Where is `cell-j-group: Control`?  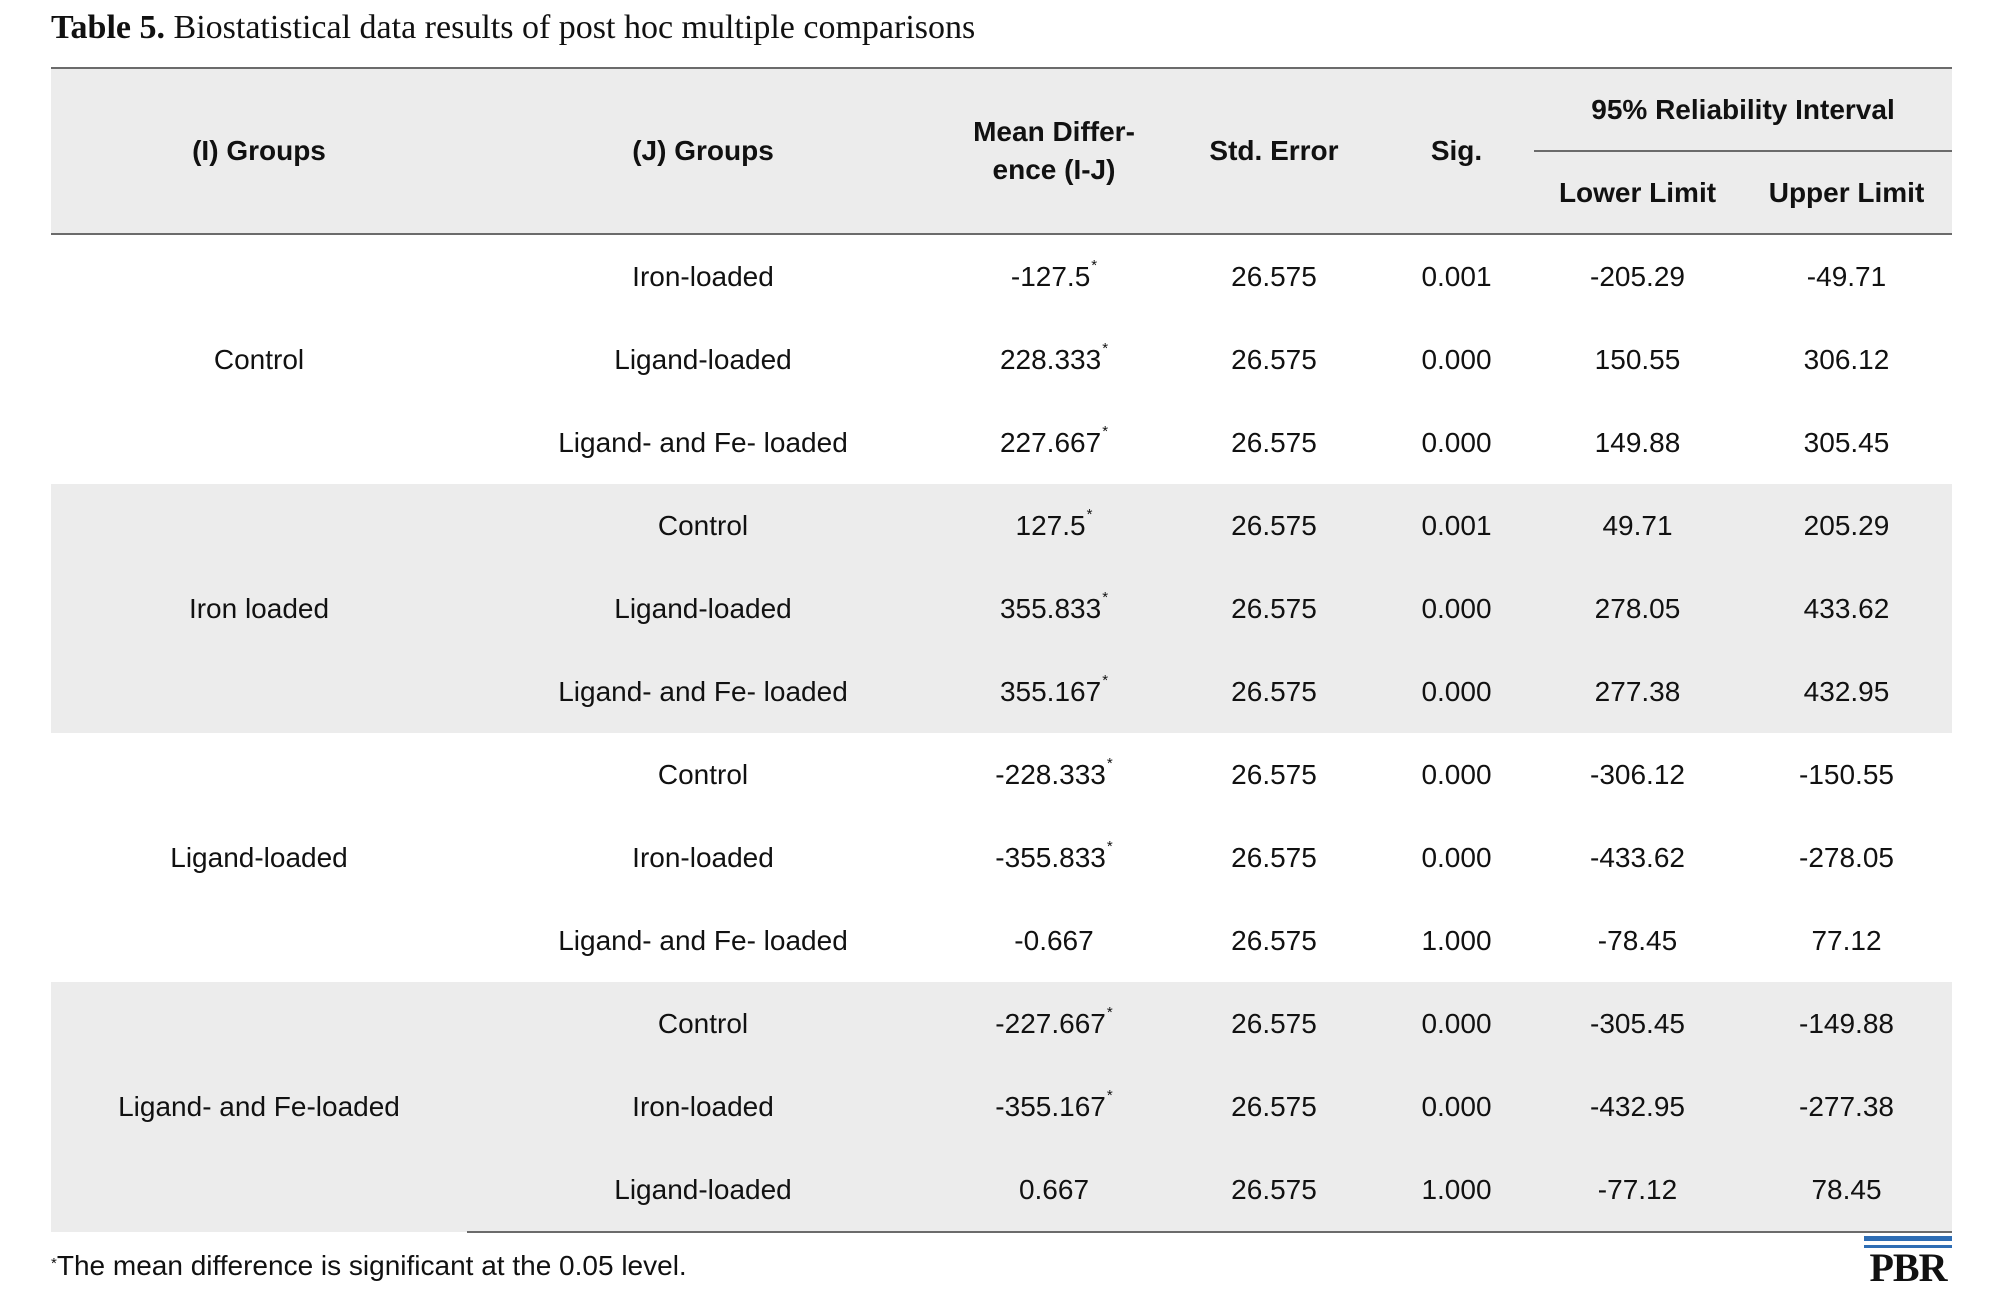 cell-j-group: Control is located at coordinates (703, 774).